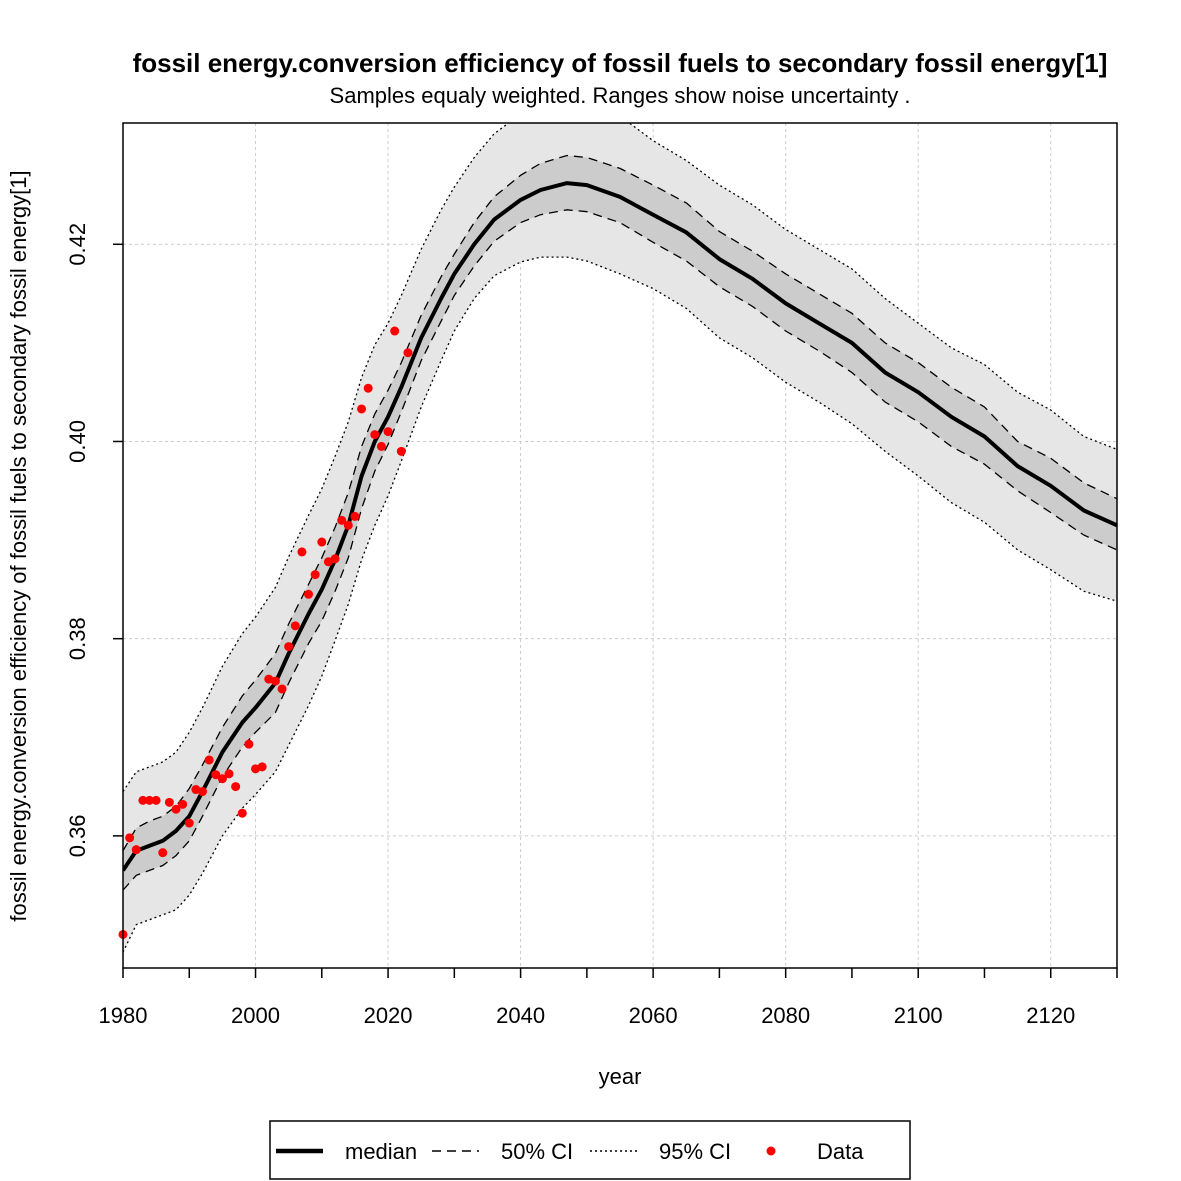 This screenshot has width=1181, height=1181. I want to click on y-axis: 0.36 0.38 0.40 0.42, so click(94, 540).